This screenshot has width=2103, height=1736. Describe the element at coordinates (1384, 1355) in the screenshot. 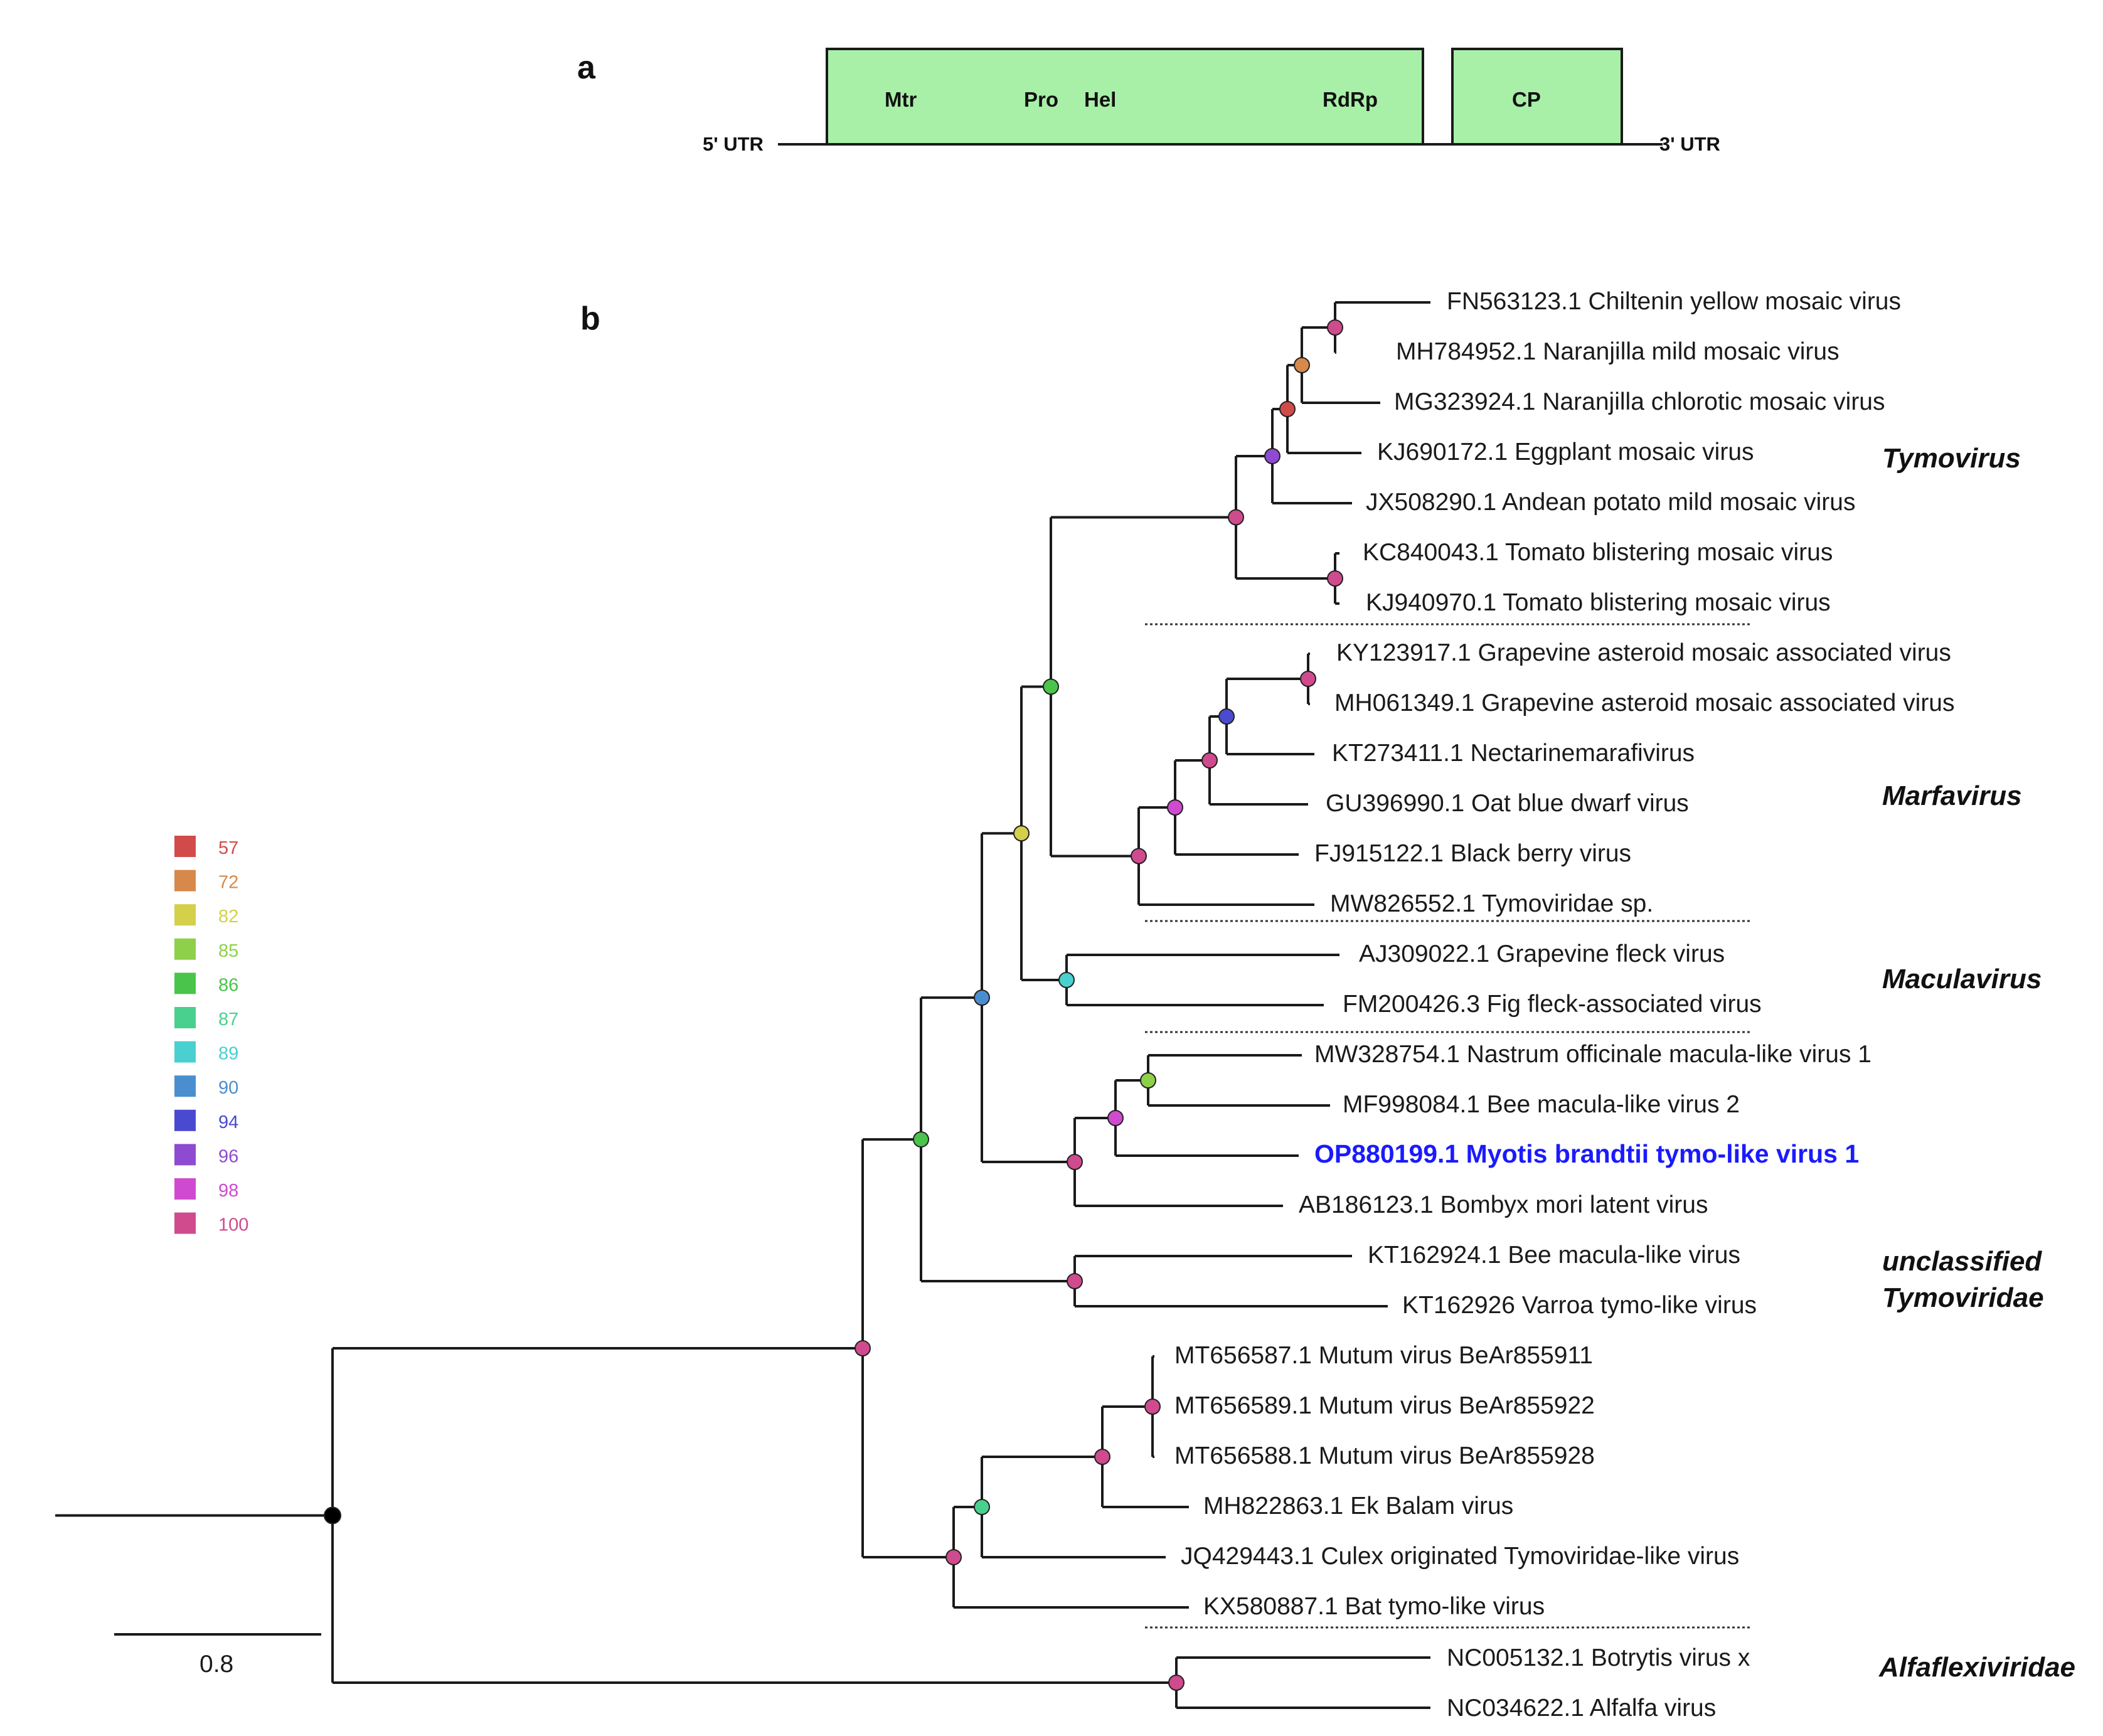

I see `leaf-label: MT656587.1 Mutum virus BeAr855911` at that location.